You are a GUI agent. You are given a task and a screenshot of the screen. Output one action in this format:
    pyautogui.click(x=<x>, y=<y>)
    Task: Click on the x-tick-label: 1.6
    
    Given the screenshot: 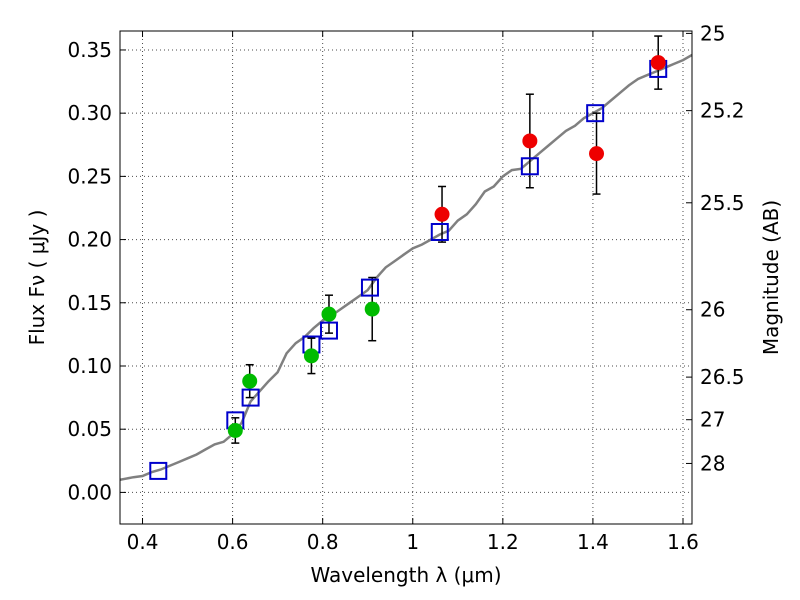 What is the action you would take?
    pyautogui.click(x=683, y=542)
    